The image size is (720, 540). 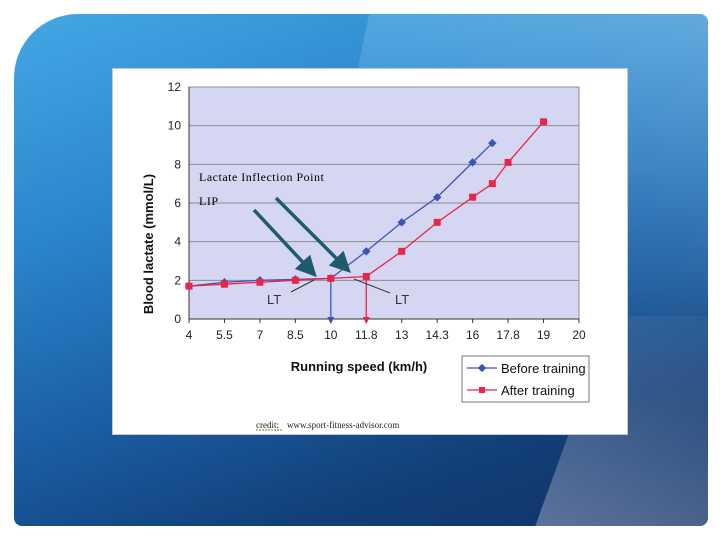 I want to click on x-tick-9: 17.8, so click(x=508, y=335).